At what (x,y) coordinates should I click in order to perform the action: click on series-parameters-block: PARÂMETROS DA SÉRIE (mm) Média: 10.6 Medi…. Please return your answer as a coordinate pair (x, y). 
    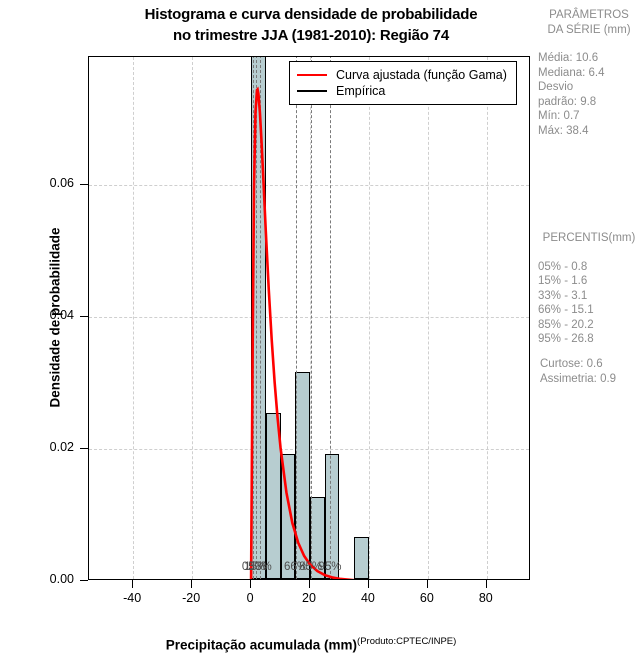
    Looking at the image, I should click on (589, 73).